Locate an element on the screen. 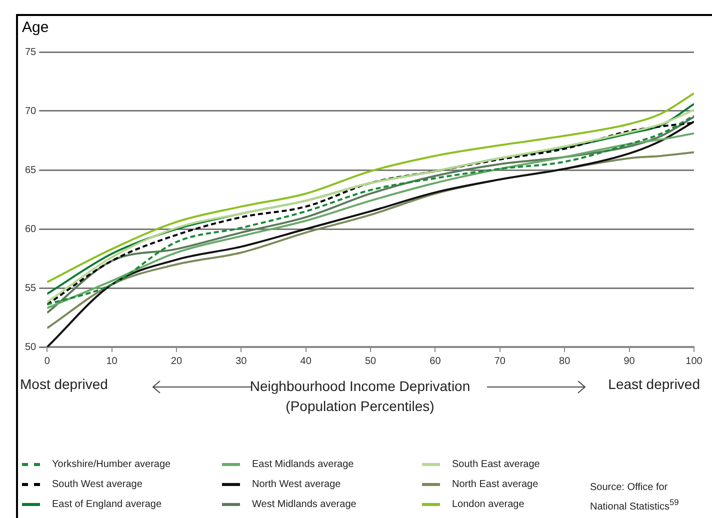 Image resolution: width=712 pixels, height=518 pixels. legend-label: Yorkshire/Humber average is located at coordinates (111, 464).